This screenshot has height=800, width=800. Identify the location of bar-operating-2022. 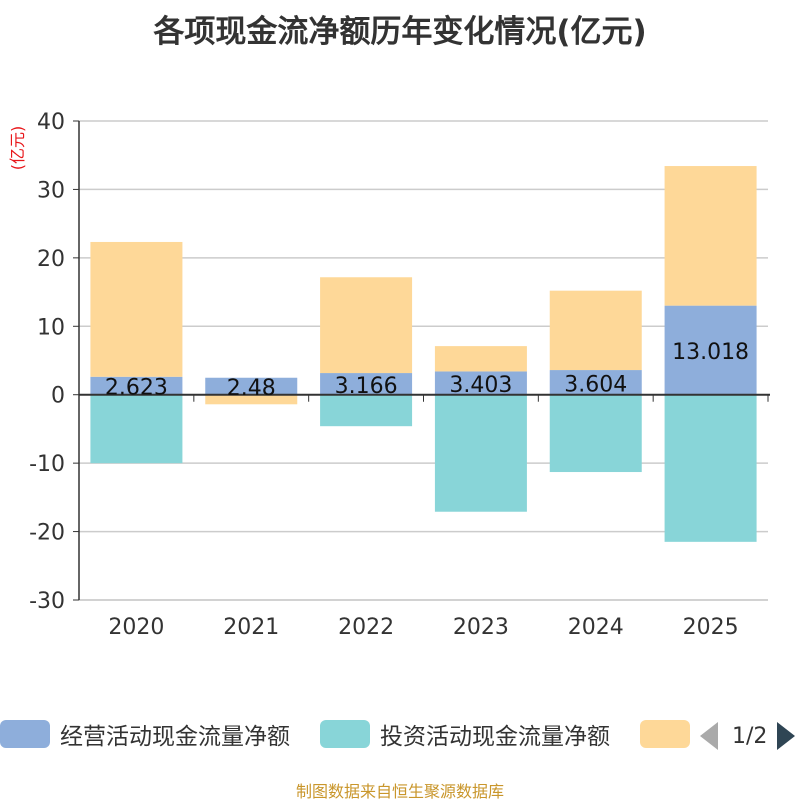
(366, 384).